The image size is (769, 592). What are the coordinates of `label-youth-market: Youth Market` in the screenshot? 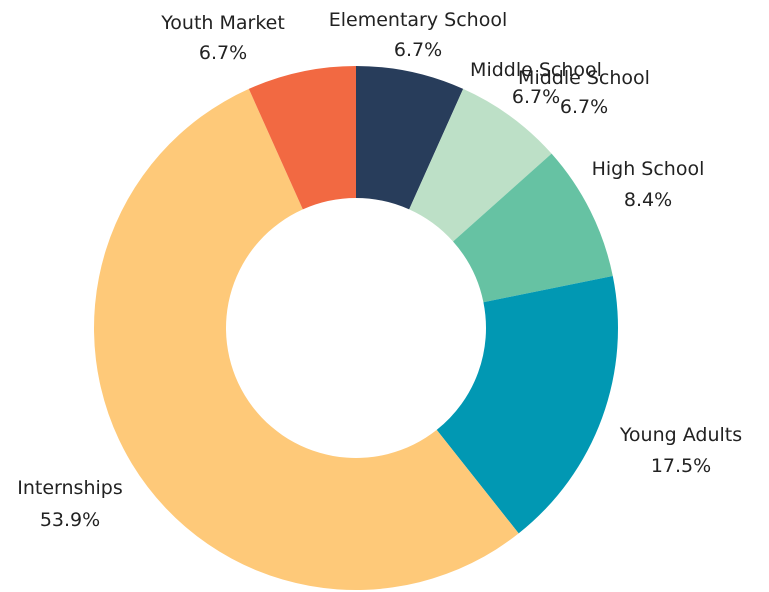 It's located at (222, 23).